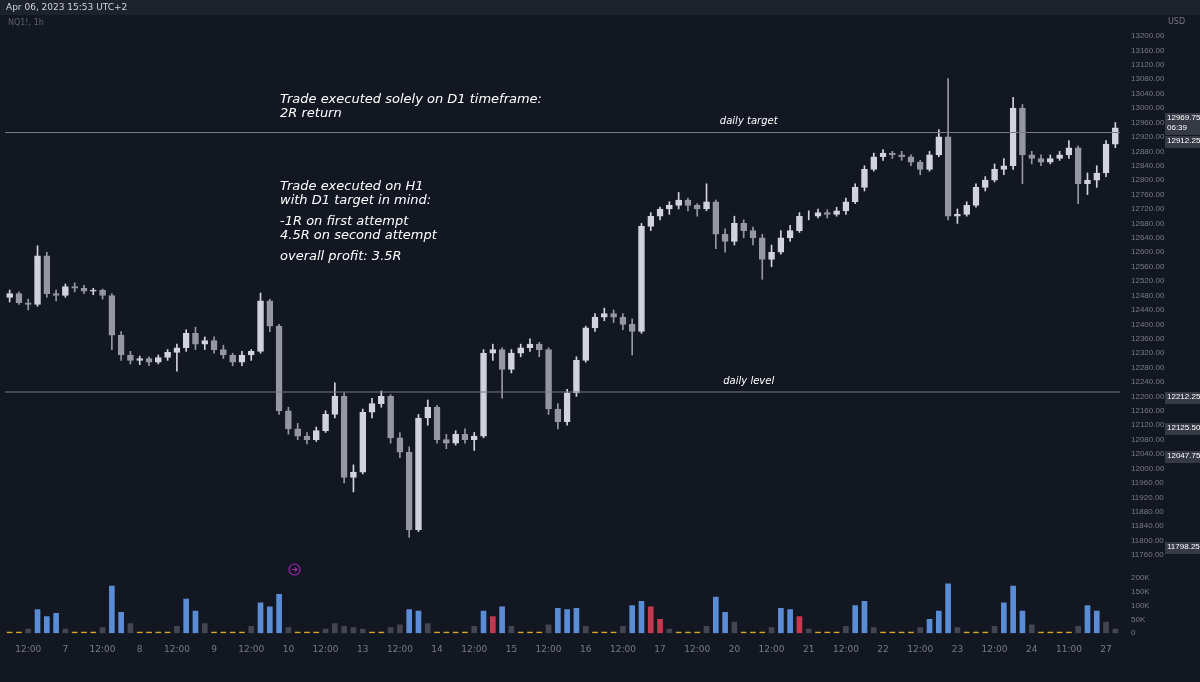 The width and height of the screenshot is (1200, 682). What do you see at coordinates (1148, 137) in the screenshot?
I see `y-tick-label: 12920.00` at bounding box center [1148, 137].